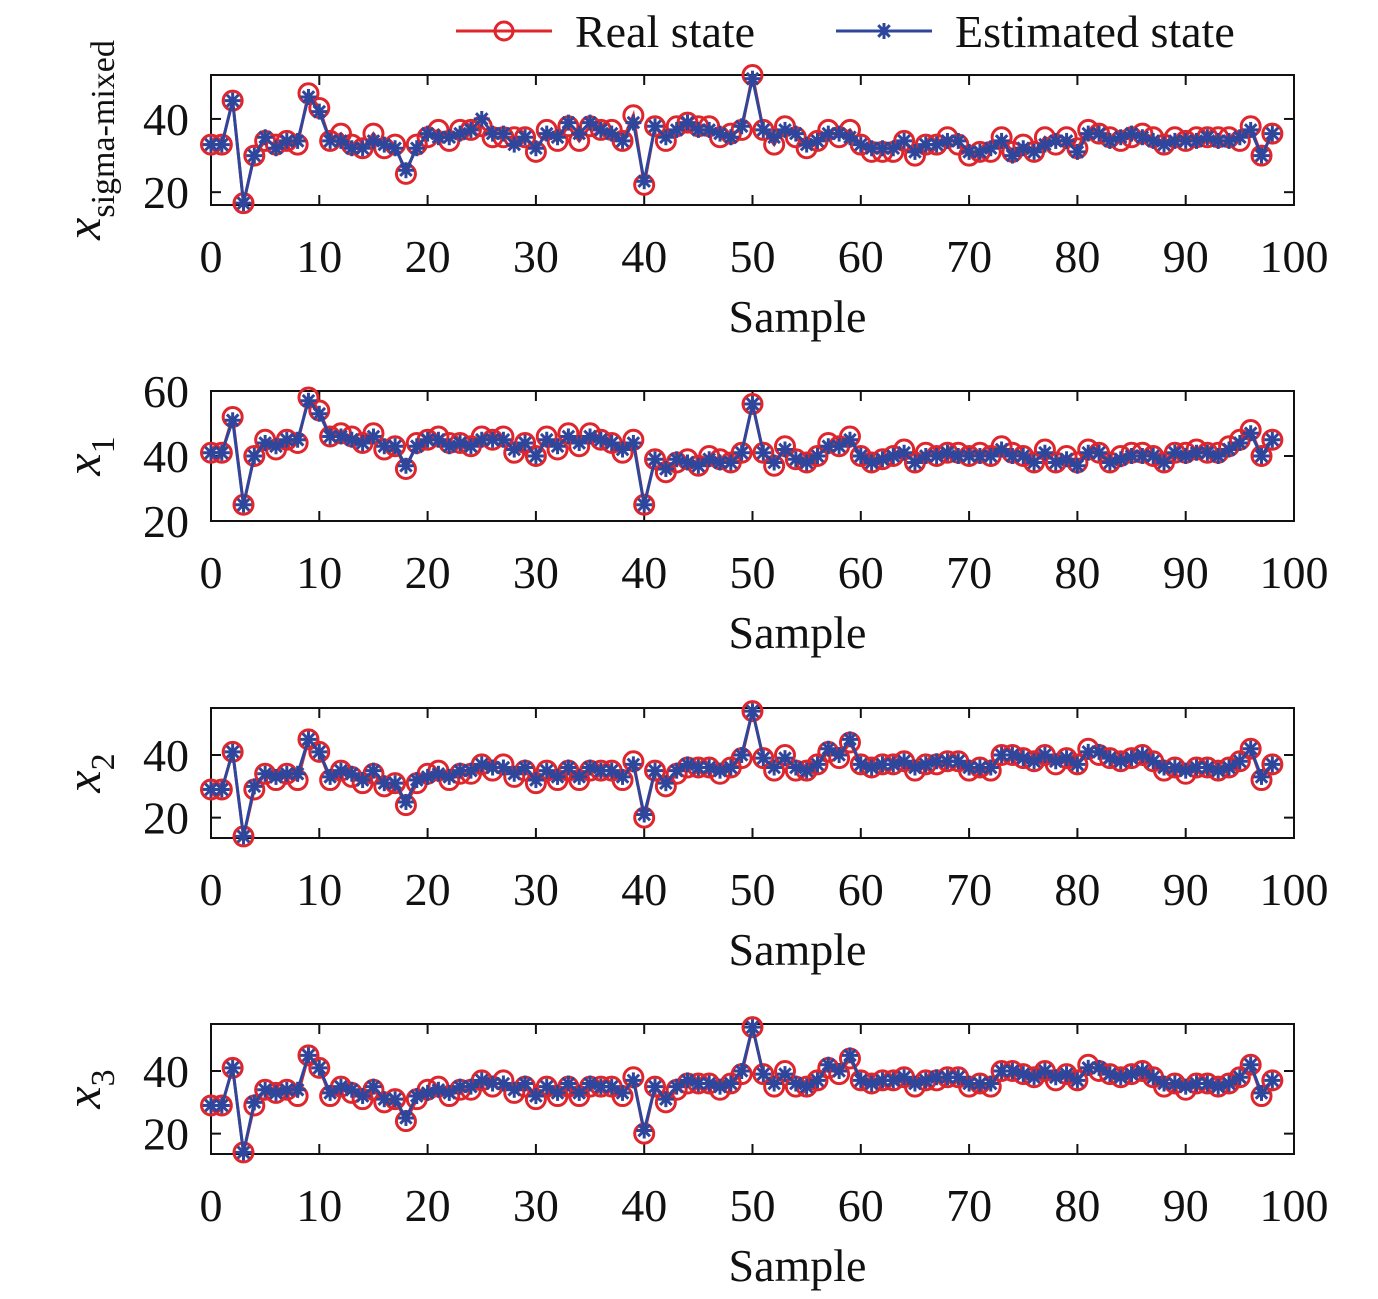 The image size is (1378, 1299). I want to click on y-tick-label: 40, so click(166, 1071).